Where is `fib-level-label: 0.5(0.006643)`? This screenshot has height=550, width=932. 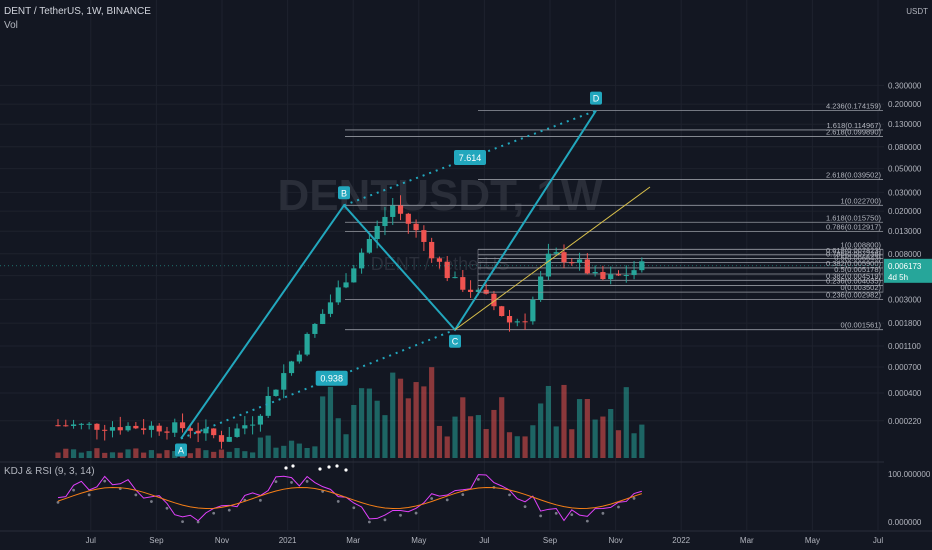 fib-level-label: 0.5(0.006643) is located at coordinates (857, 257).